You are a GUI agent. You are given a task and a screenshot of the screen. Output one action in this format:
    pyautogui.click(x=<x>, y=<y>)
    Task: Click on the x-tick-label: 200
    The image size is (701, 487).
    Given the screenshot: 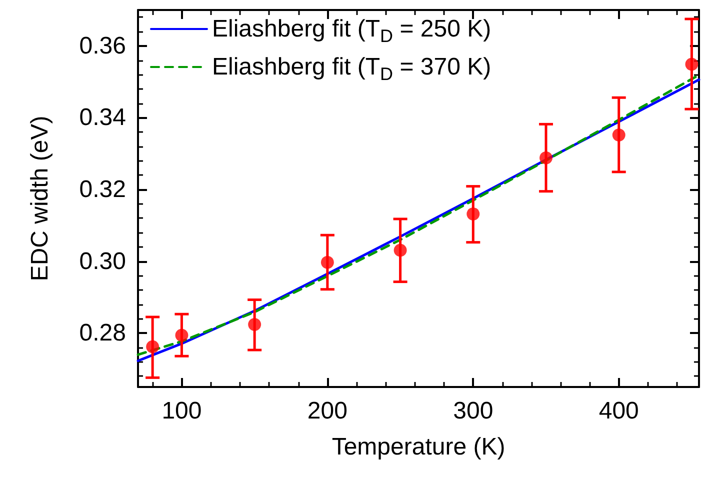 What is the action you would take?
    pyautogui.click(x=327, y=411)
    